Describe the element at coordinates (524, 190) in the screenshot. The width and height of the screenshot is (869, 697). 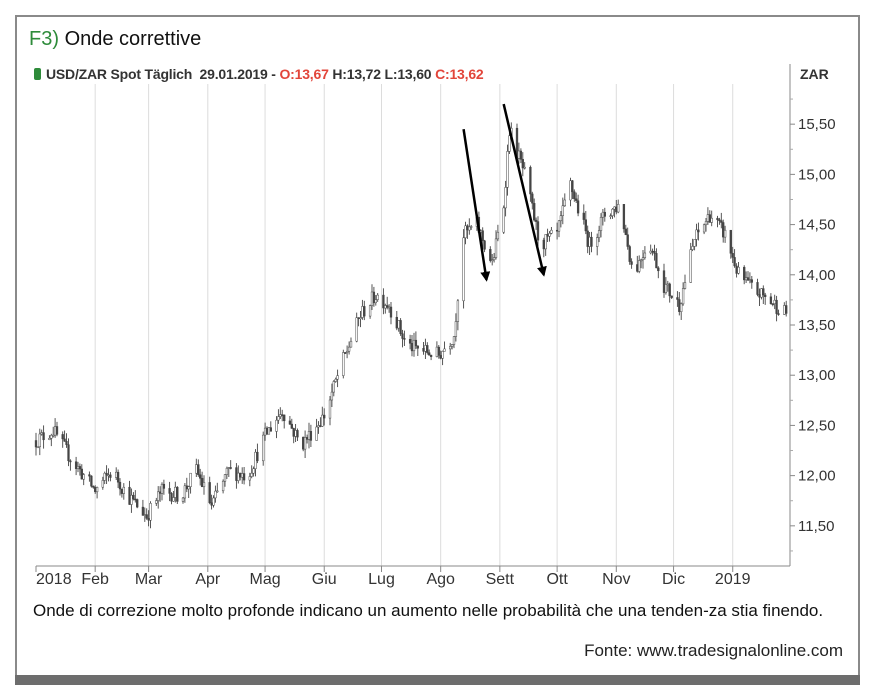
I see `correction-arrow` at that location.